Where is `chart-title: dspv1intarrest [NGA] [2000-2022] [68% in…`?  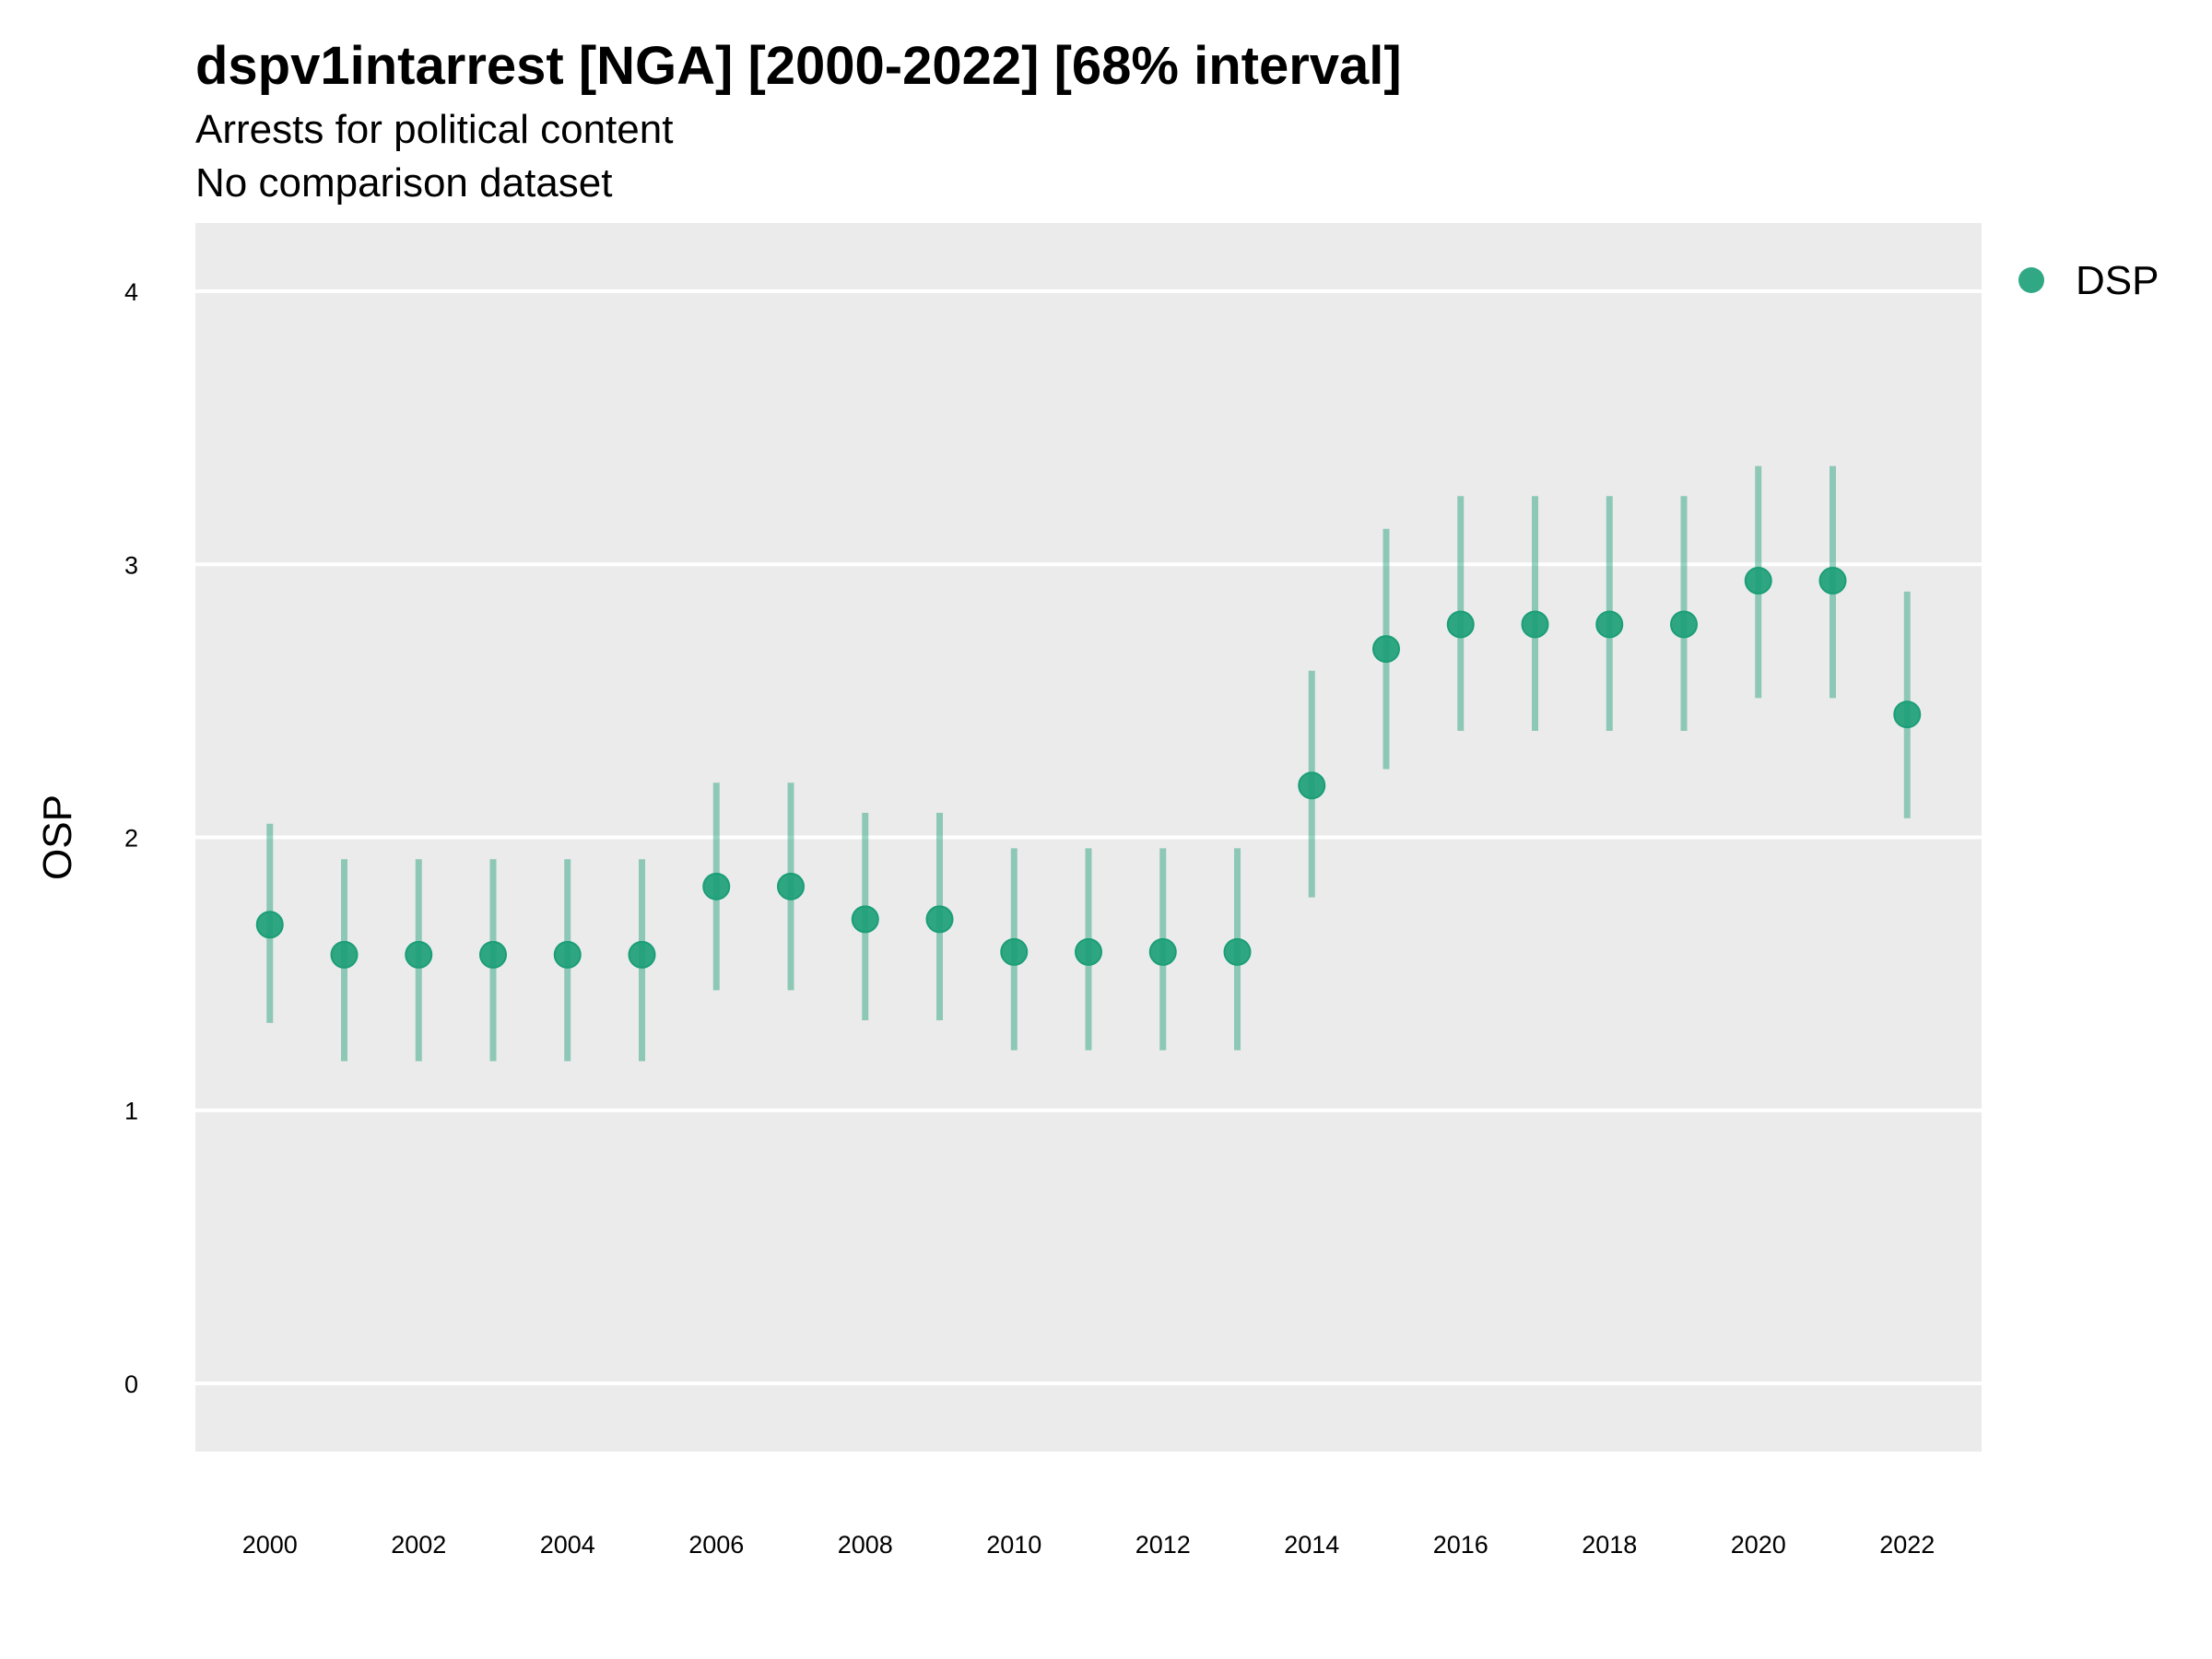
chart-title: dspv1intarrest [NGA] [2000-2022] [68% in… is located at coordinates (798, 66).